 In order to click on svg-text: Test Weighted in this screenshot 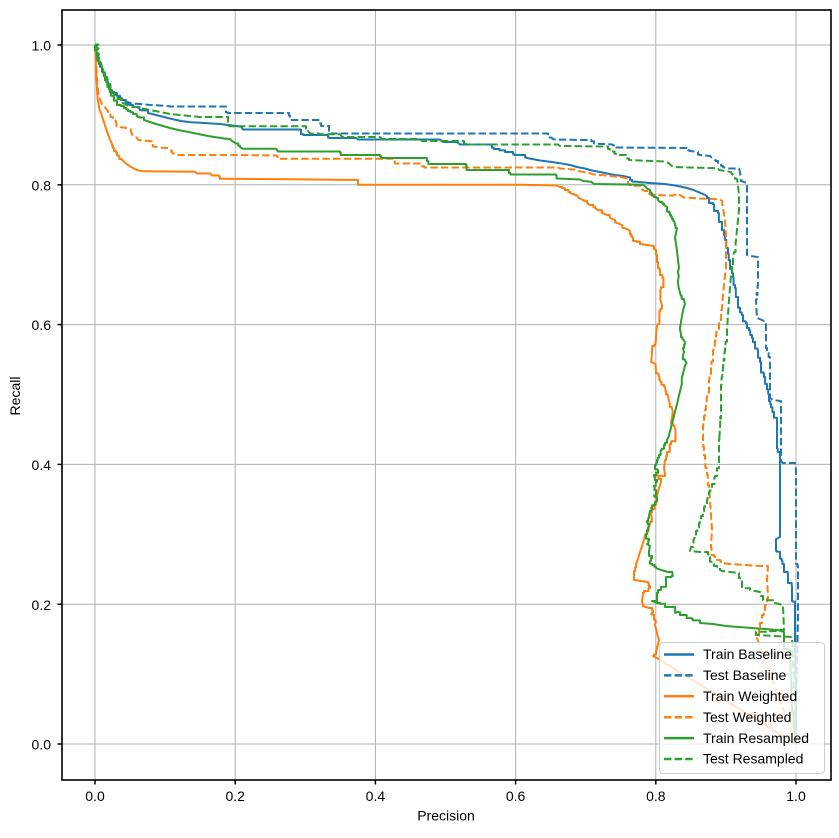, I will do `click(747, 717)`.